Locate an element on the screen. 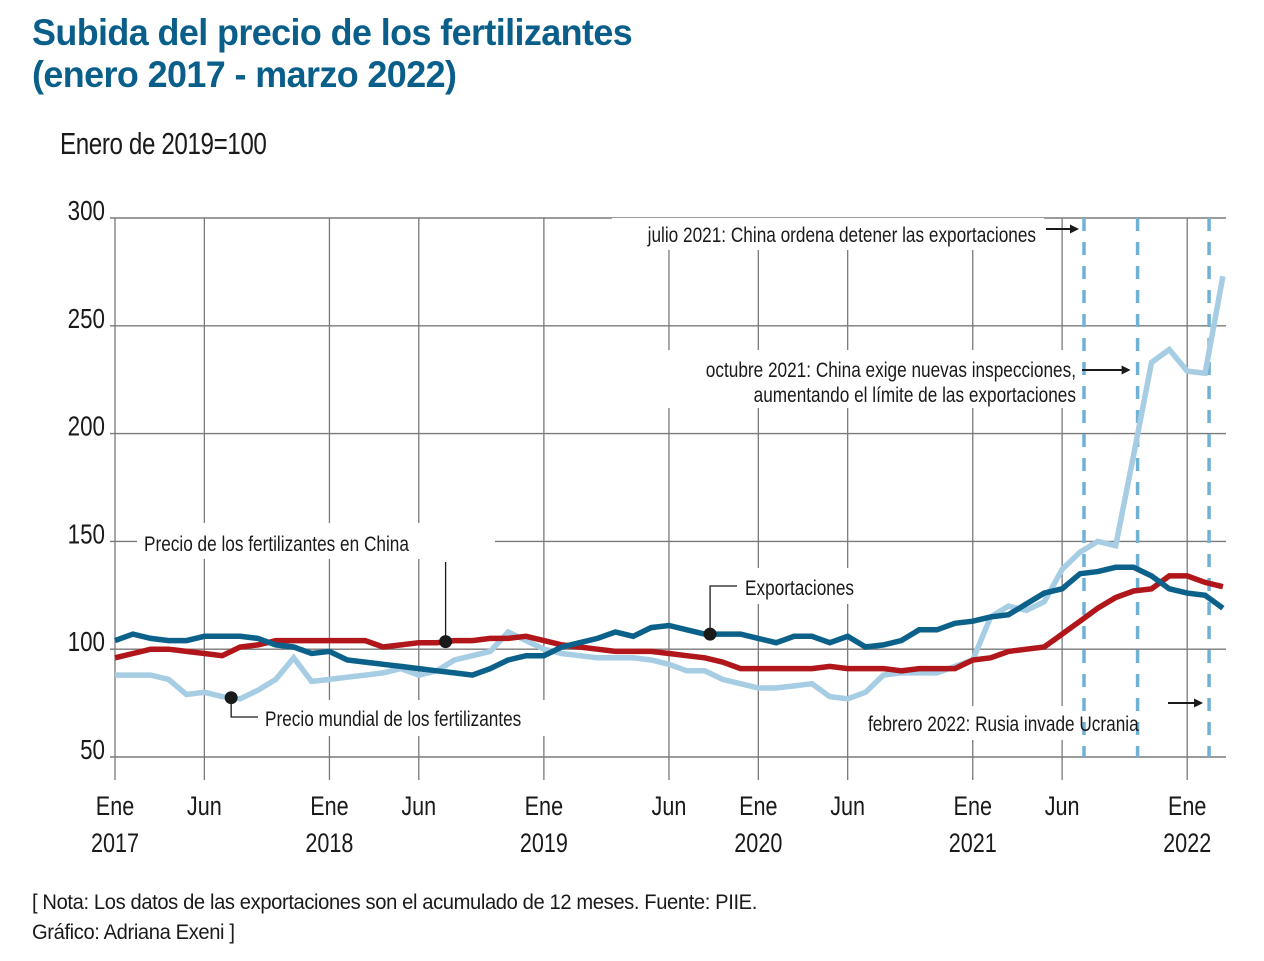 The height and width of the screenshot is (961, 1264). y-axis-ticks: 50 100 150 200 250 300 is located at coordinates (86, 481).